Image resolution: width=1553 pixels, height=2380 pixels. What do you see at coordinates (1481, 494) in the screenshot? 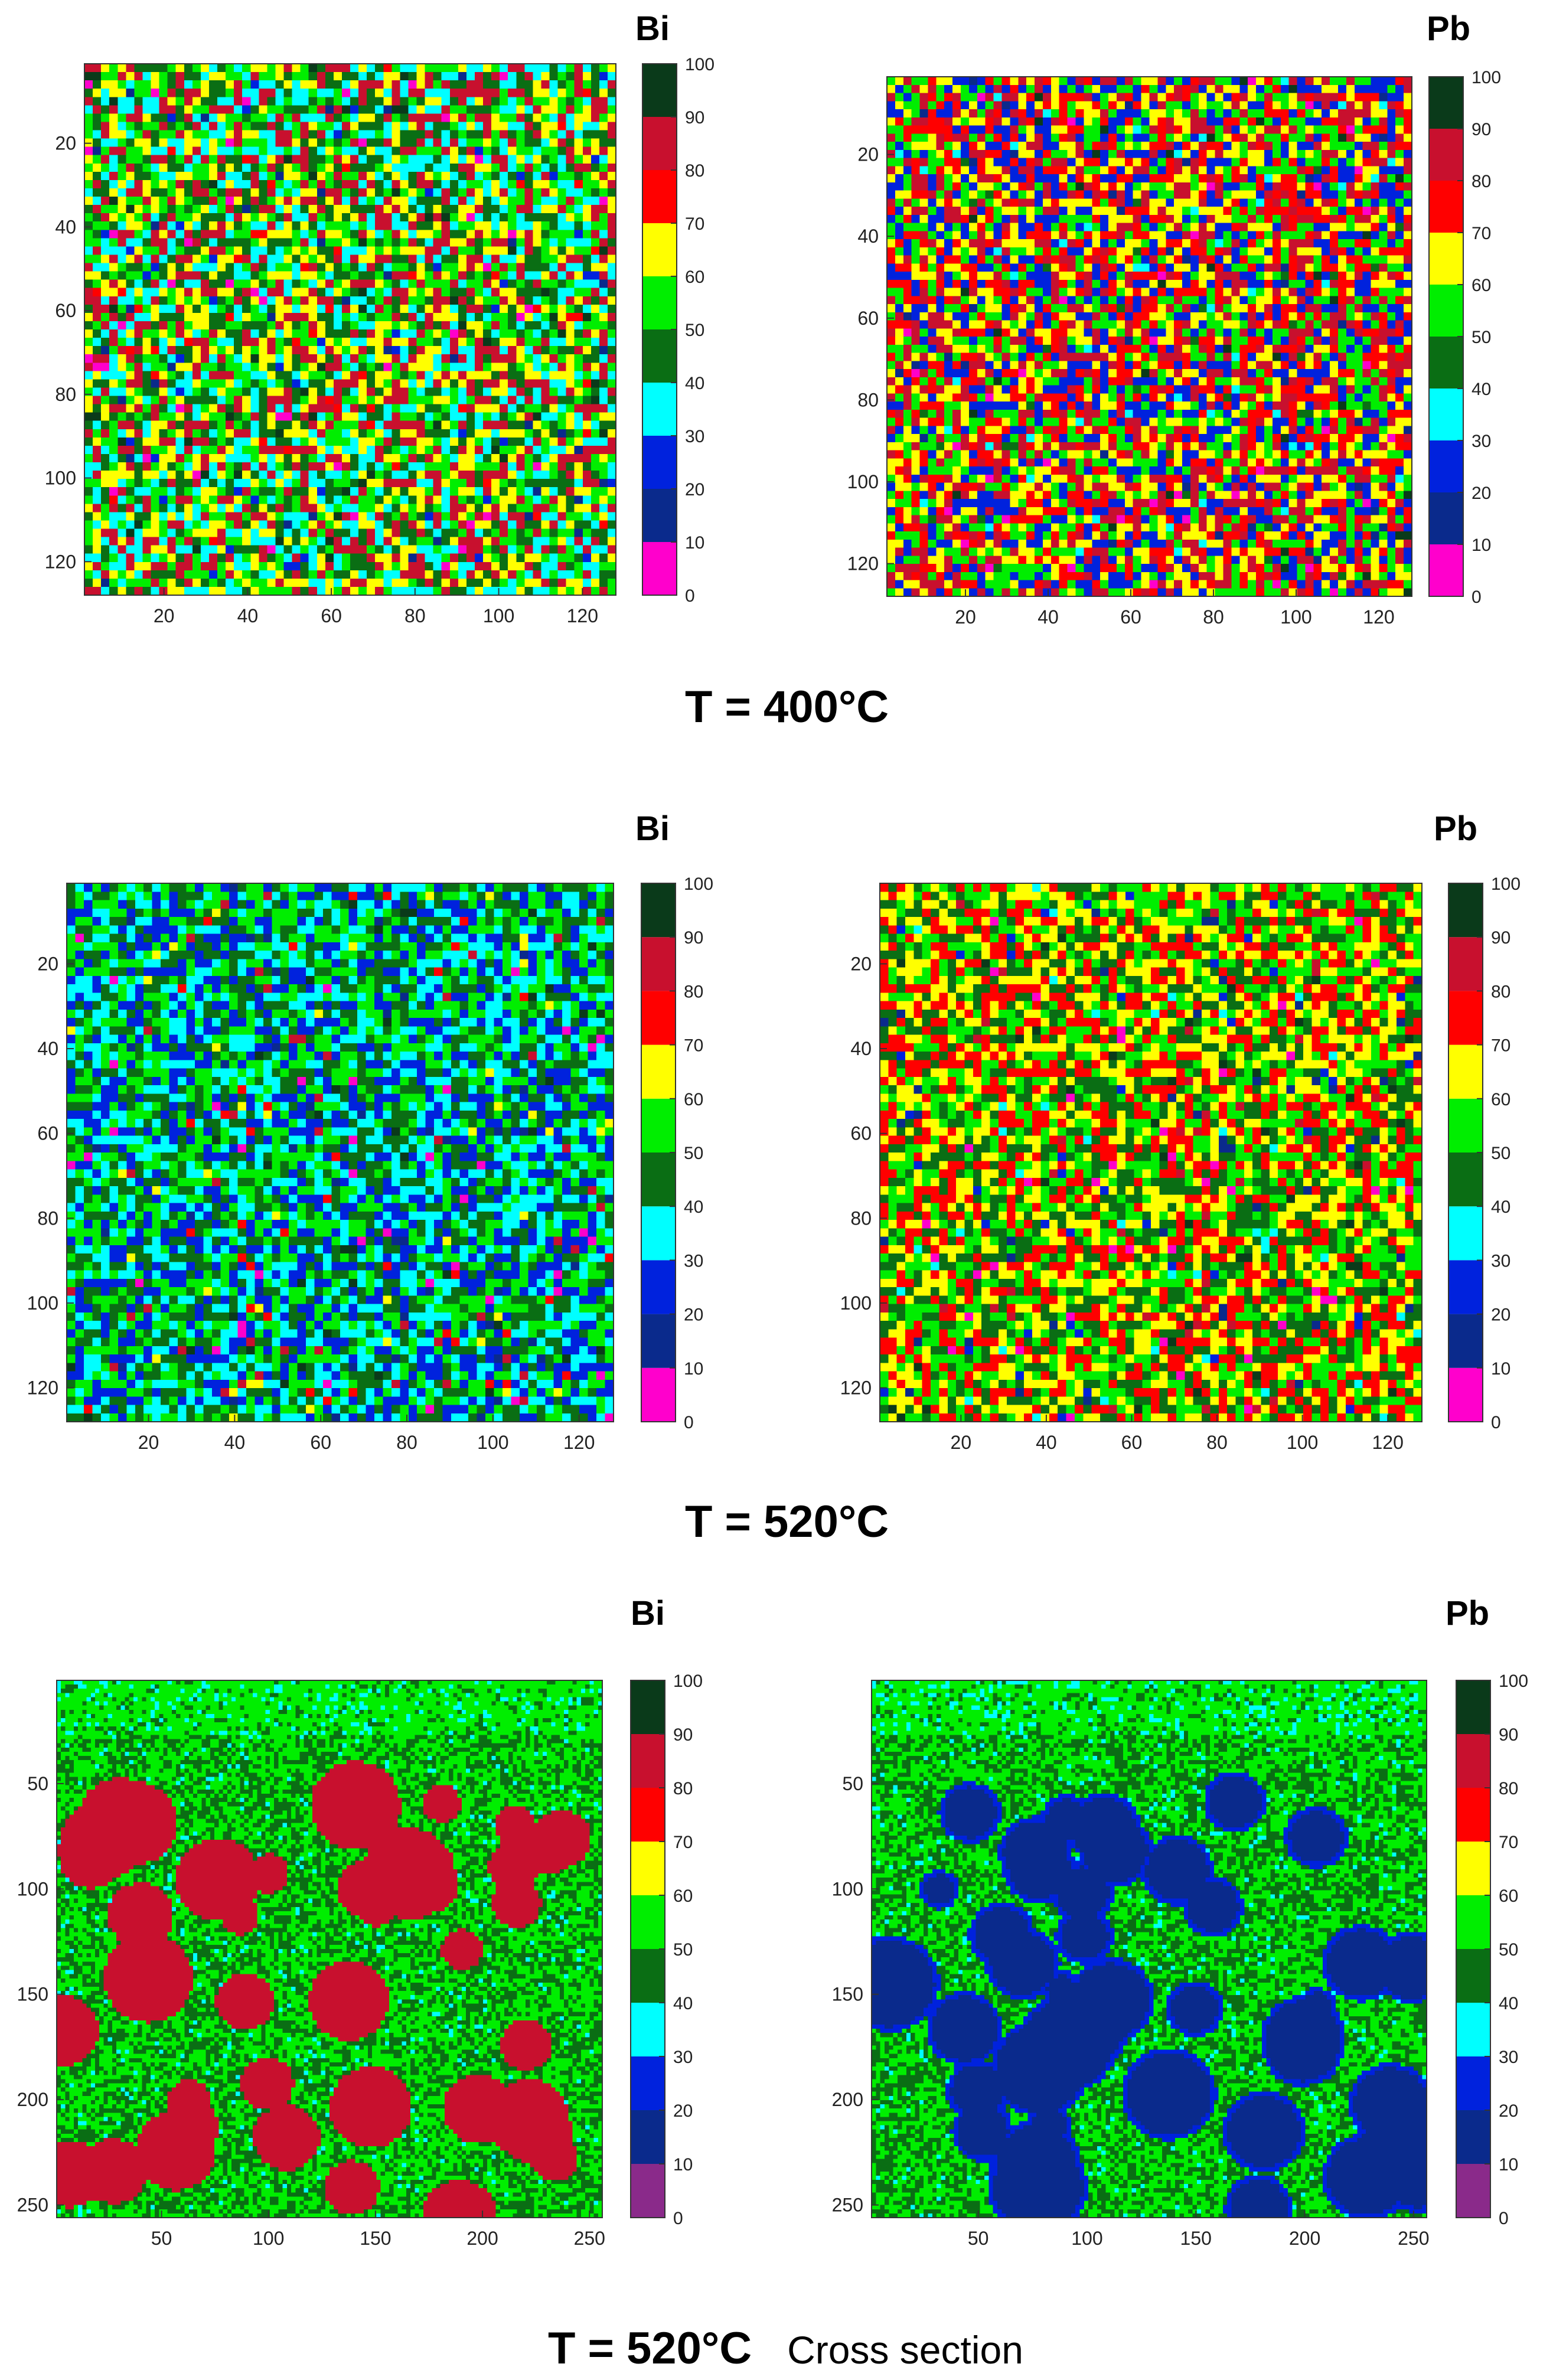
I see `colorbar-tick-label-1-2: 20` at bounding box center [1481, 494].